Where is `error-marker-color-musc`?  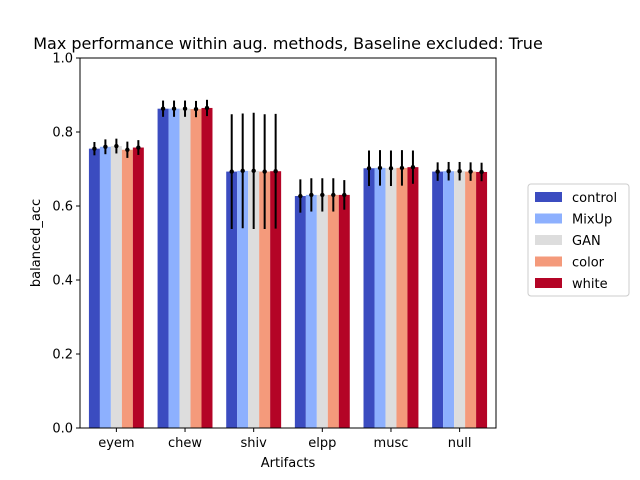
error-marker-color-musc is located at coordinates (402, 168).